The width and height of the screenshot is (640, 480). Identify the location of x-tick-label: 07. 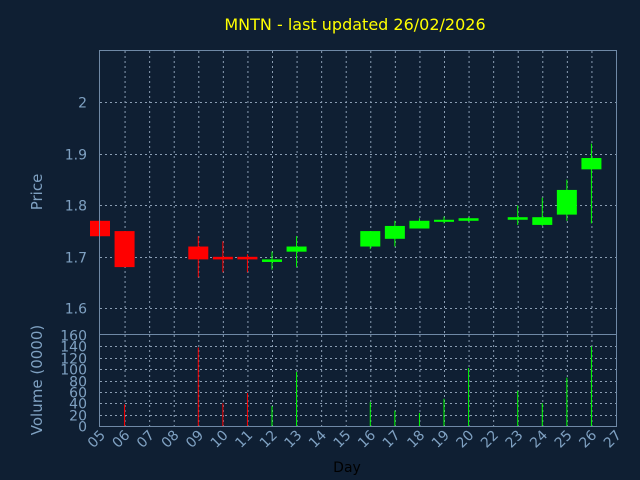
(146, 440).